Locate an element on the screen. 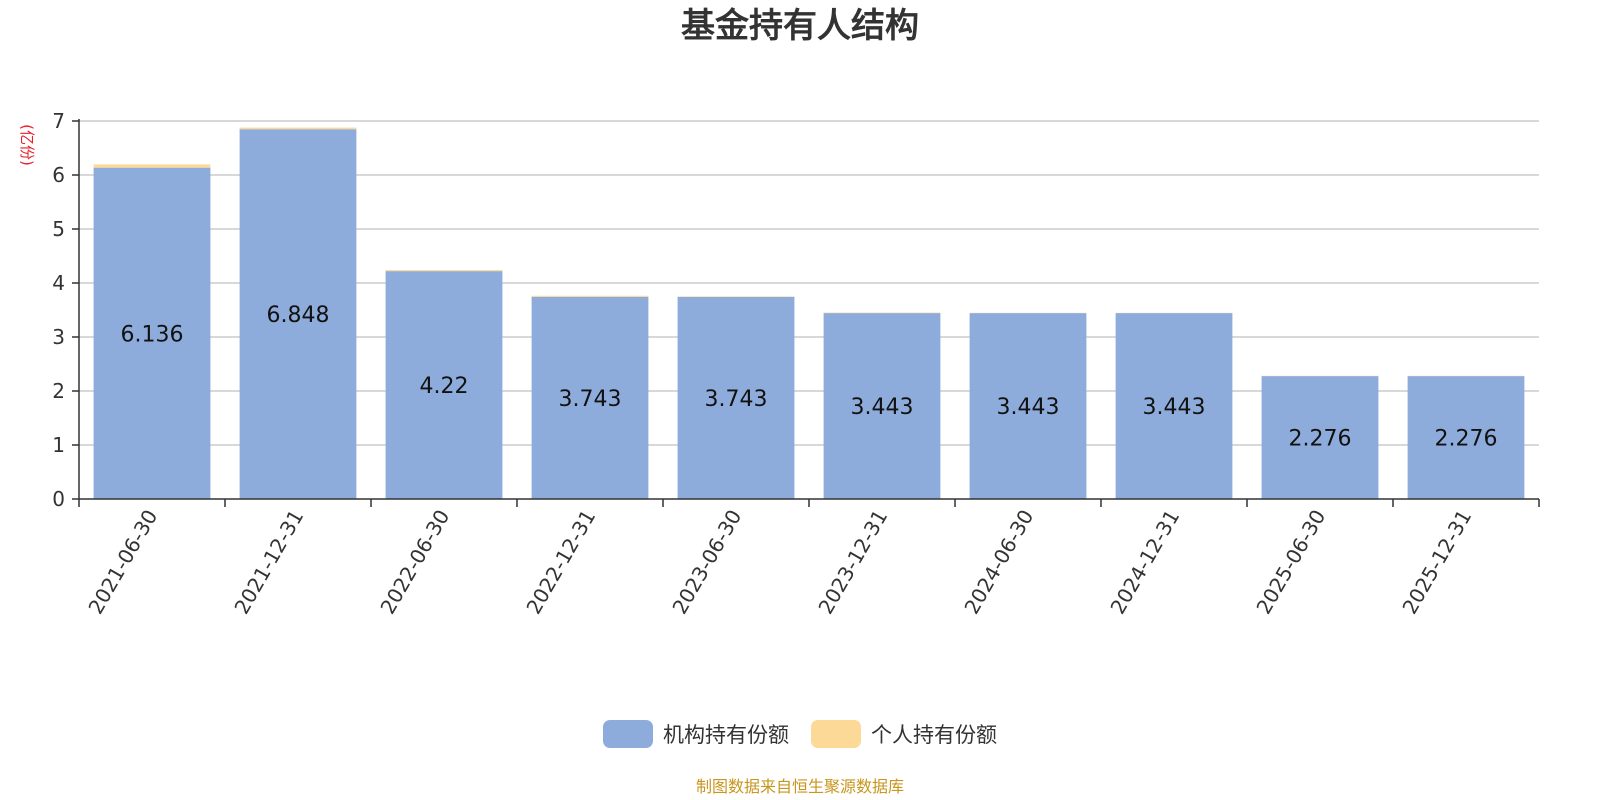 The width and height of the screenshot is (1600, 800). y-axis-unit-label: (亿份) is located at coordinates (27, 145).